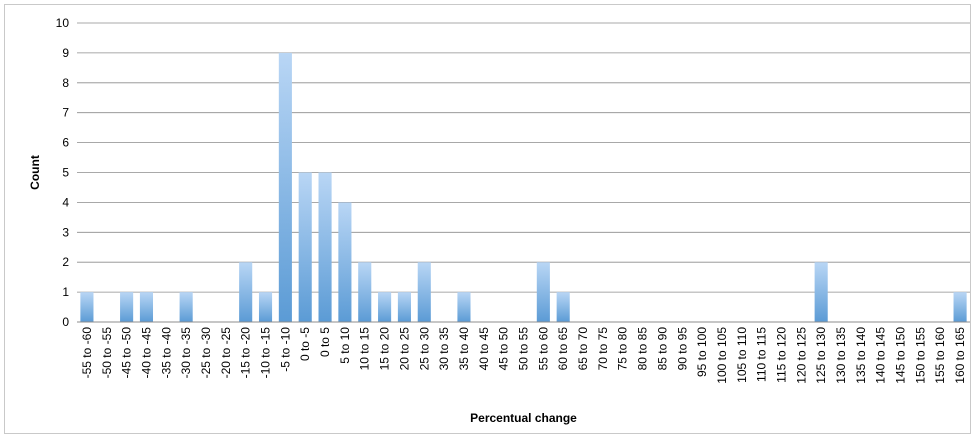 Image resolution: width=976 pixels, height=439 pixels. I want to click on x-tick-label: 130 to 135, so click(841, 355).